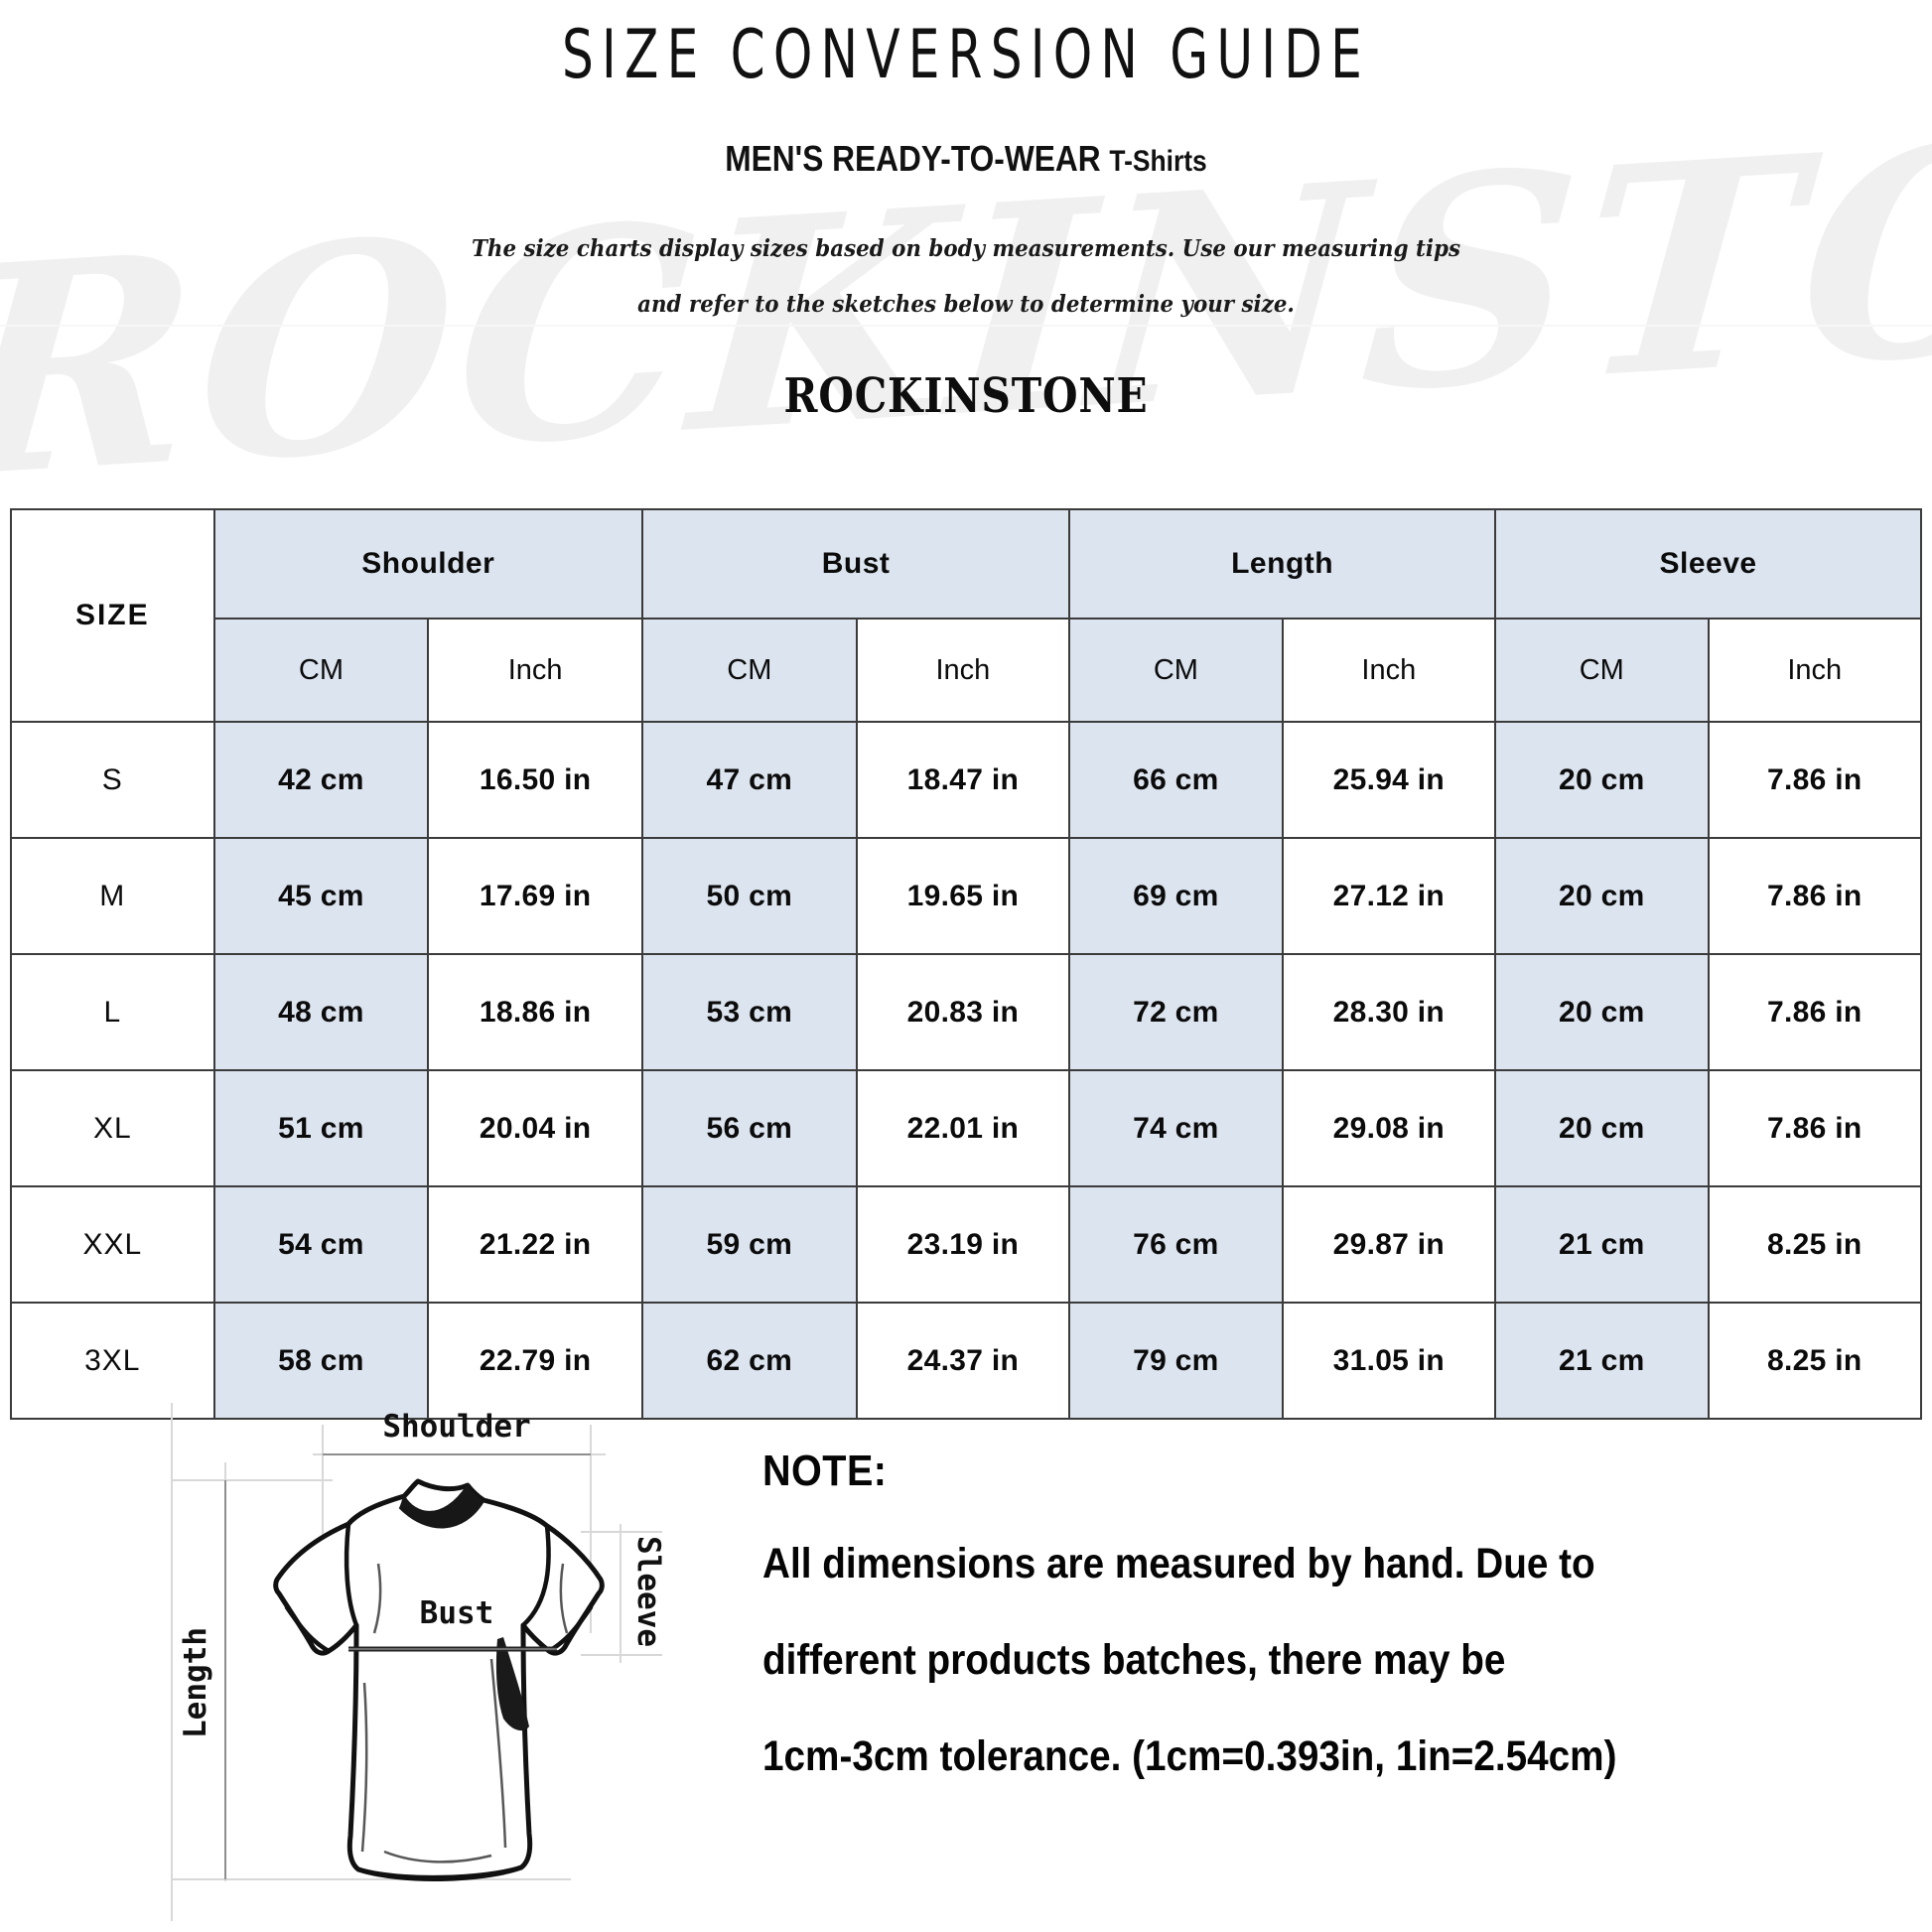  I want to click on collar-shape, so click(442, 1506).